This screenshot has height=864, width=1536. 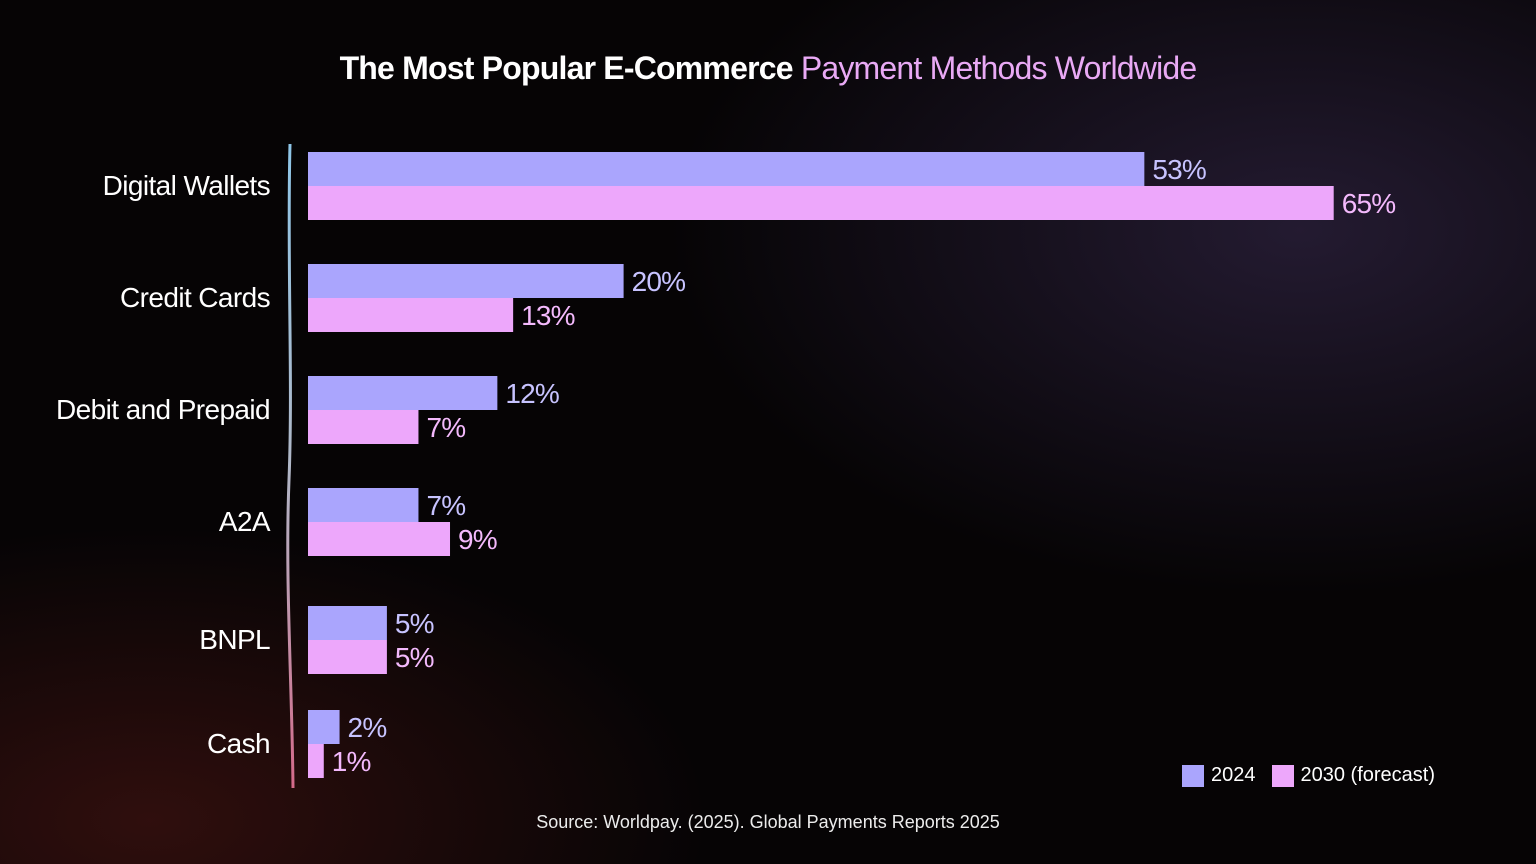 I want to click on data-label: 65%, so click(x=1369, y=203).